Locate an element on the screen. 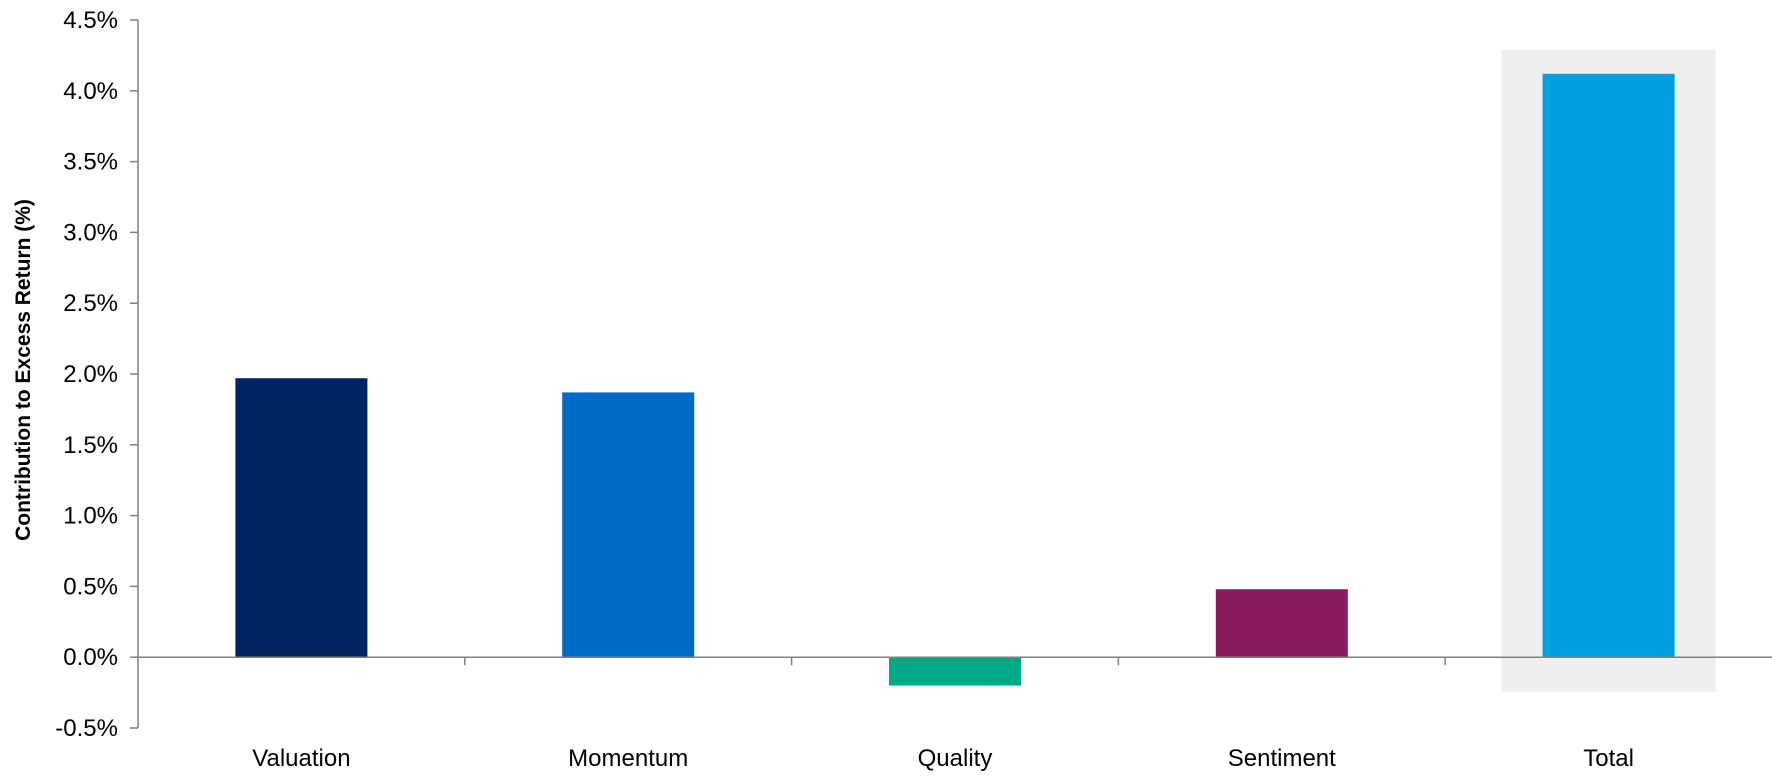 This screenshot has width=1772, height=777. y-tick-label: 3.0% is located at coordinates (90, 232).